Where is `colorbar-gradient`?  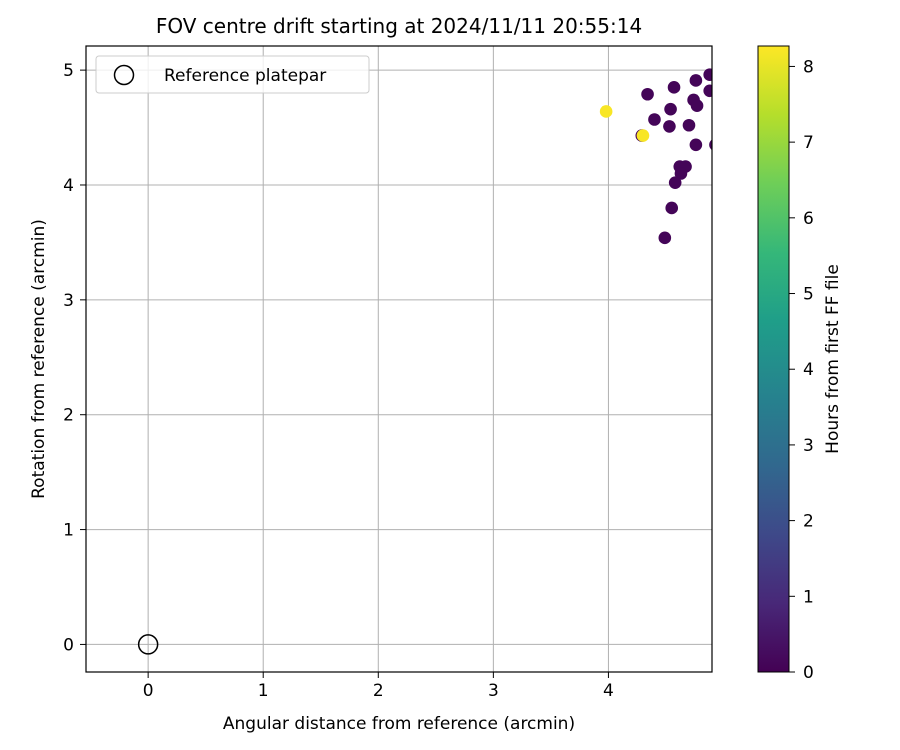 colorbar-gradient is located at coordinates (773, 359).